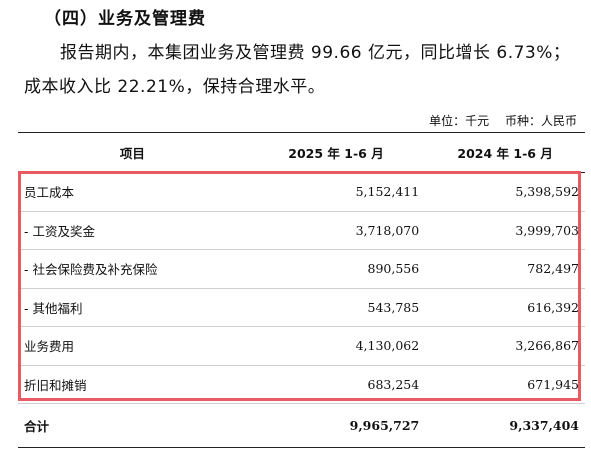 This screenshot has height=455, width=591. Describe the element at coordinates (505, 425) in the screenshot. I see `total-value-2024: 9,337,404` at that location.